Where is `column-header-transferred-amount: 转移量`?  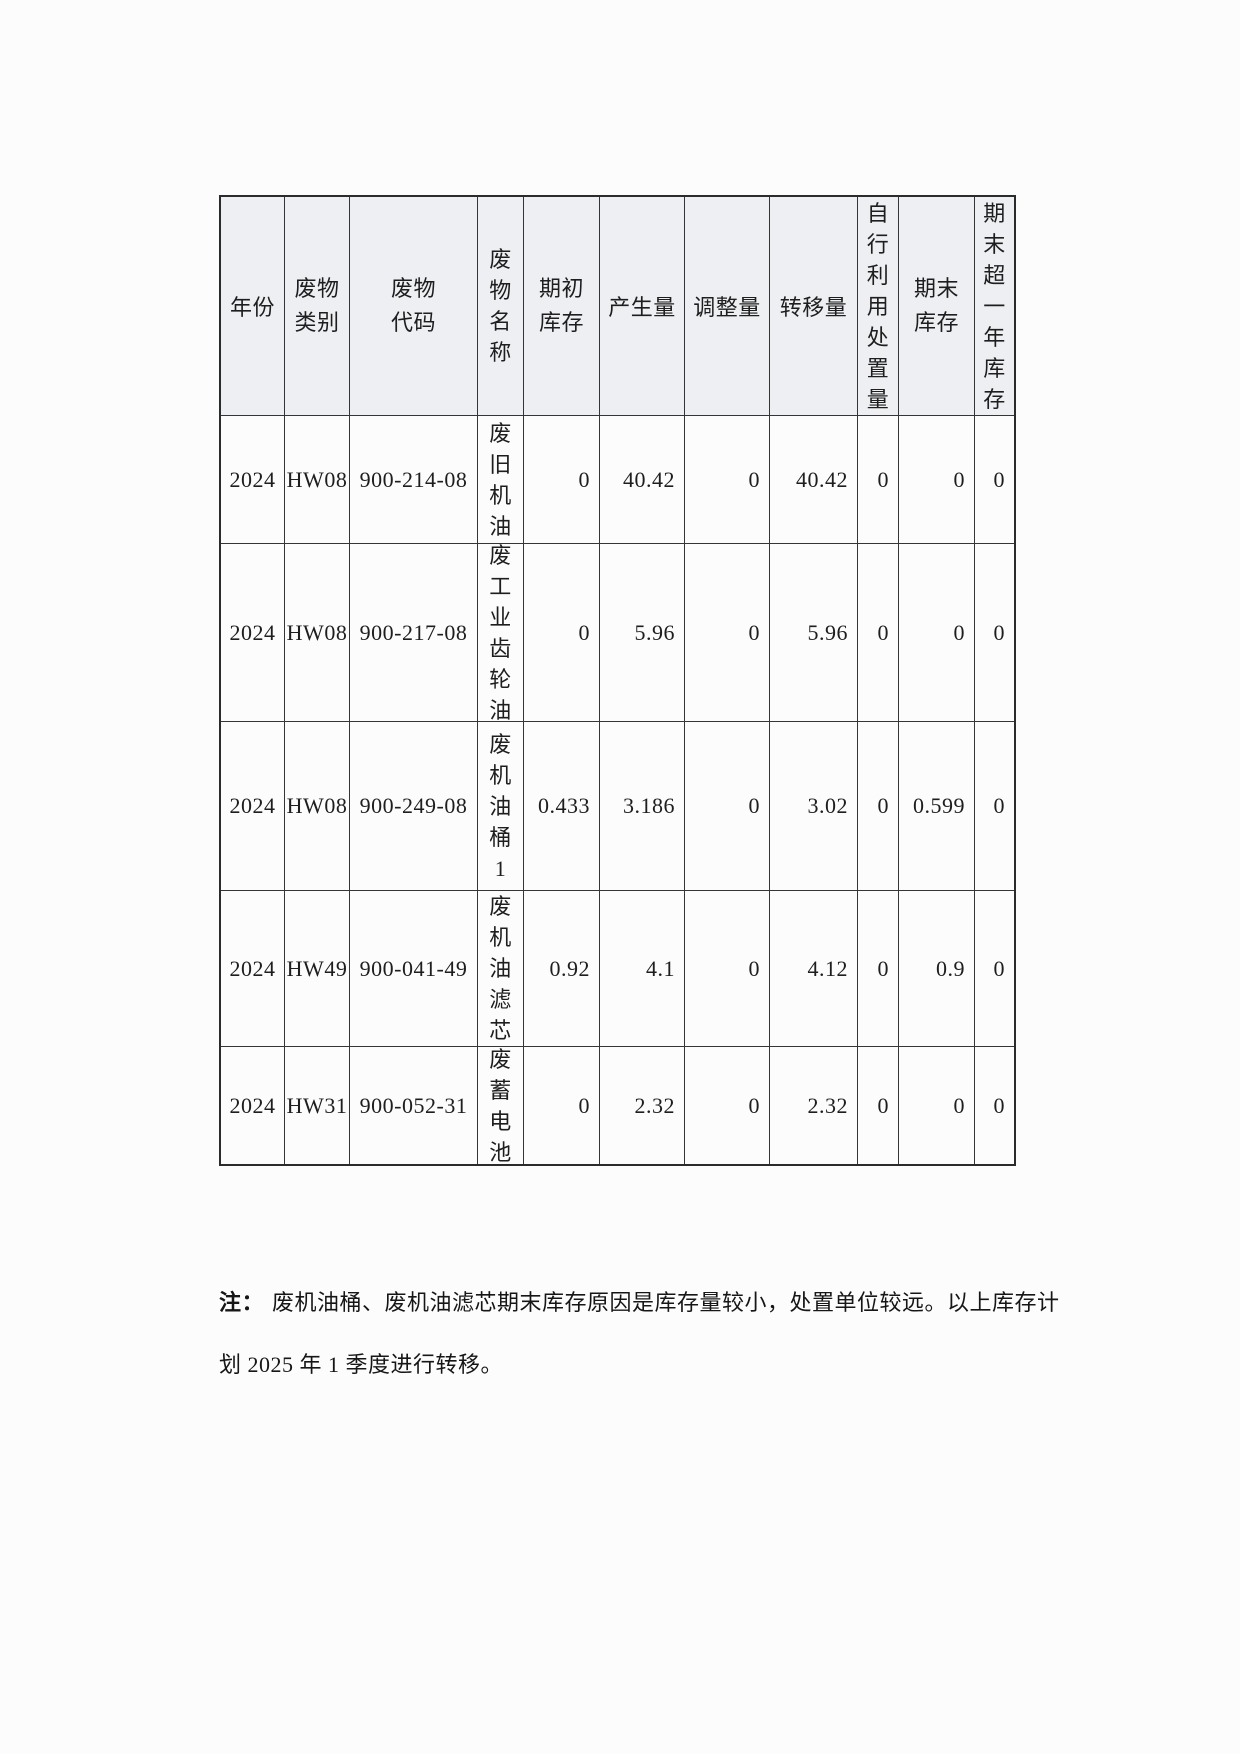 column-header-transferred-amount: 转移量 is located at coordinates (814, 306).